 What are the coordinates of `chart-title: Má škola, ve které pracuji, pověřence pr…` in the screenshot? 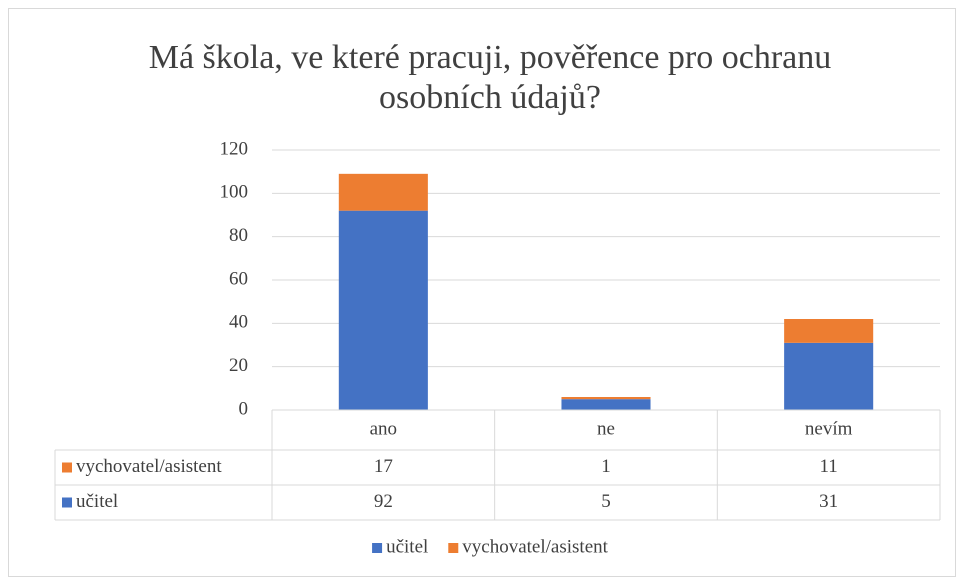 It's located at (490, 57).